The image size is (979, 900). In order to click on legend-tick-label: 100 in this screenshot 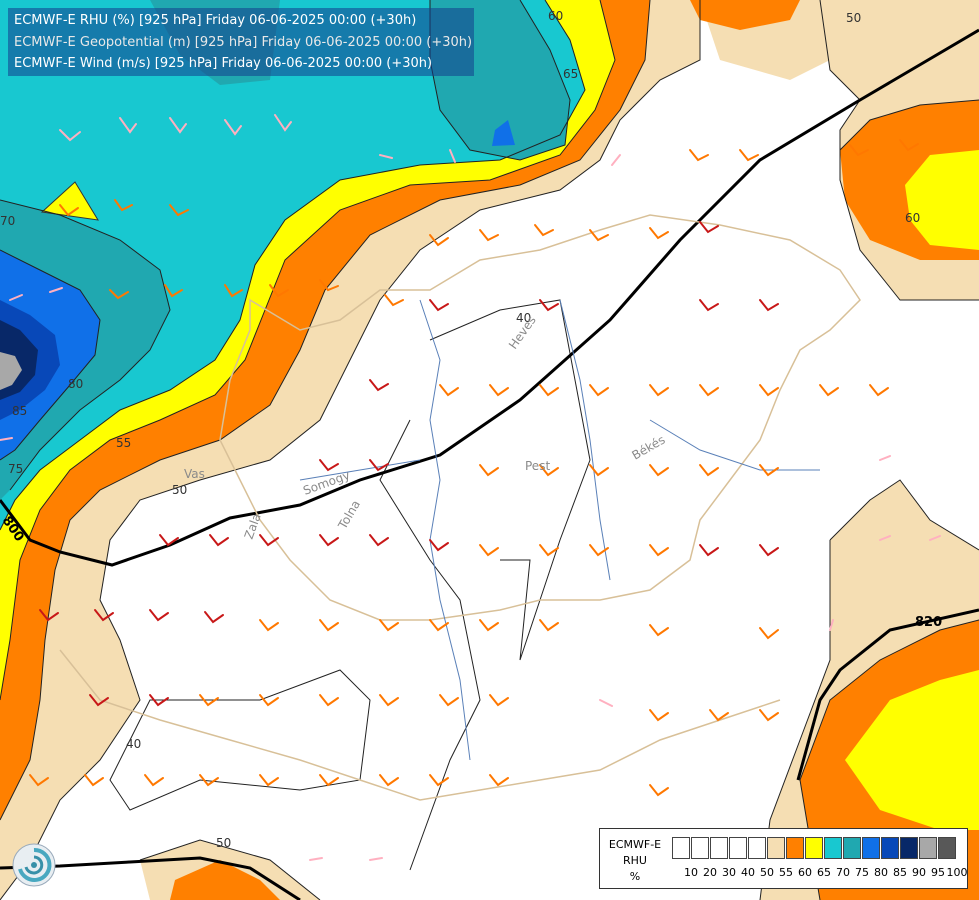, I will do `click(957, 872)`.